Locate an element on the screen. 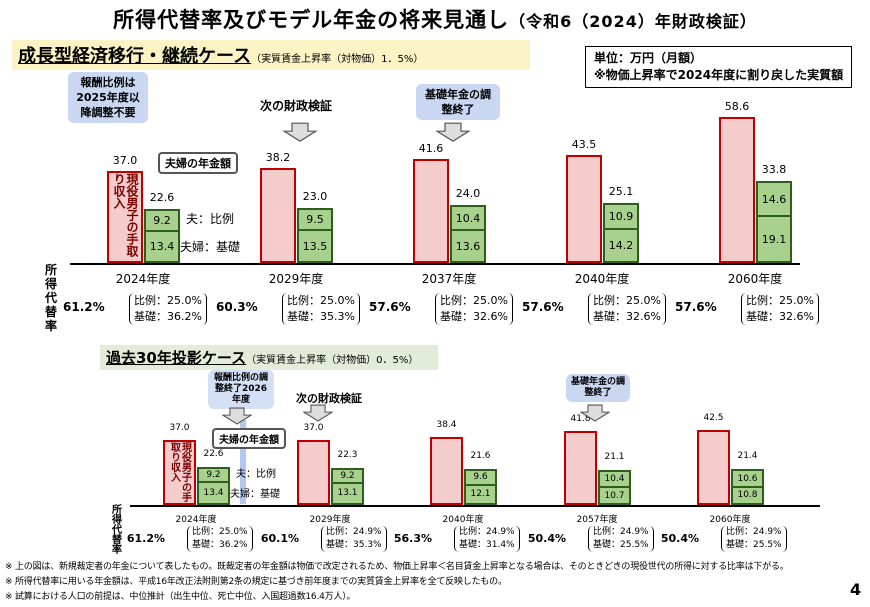 Image resolution: width=870 pixels, height=607 pixels. category-label: 2040年度 is located at coordinates (463, 520).